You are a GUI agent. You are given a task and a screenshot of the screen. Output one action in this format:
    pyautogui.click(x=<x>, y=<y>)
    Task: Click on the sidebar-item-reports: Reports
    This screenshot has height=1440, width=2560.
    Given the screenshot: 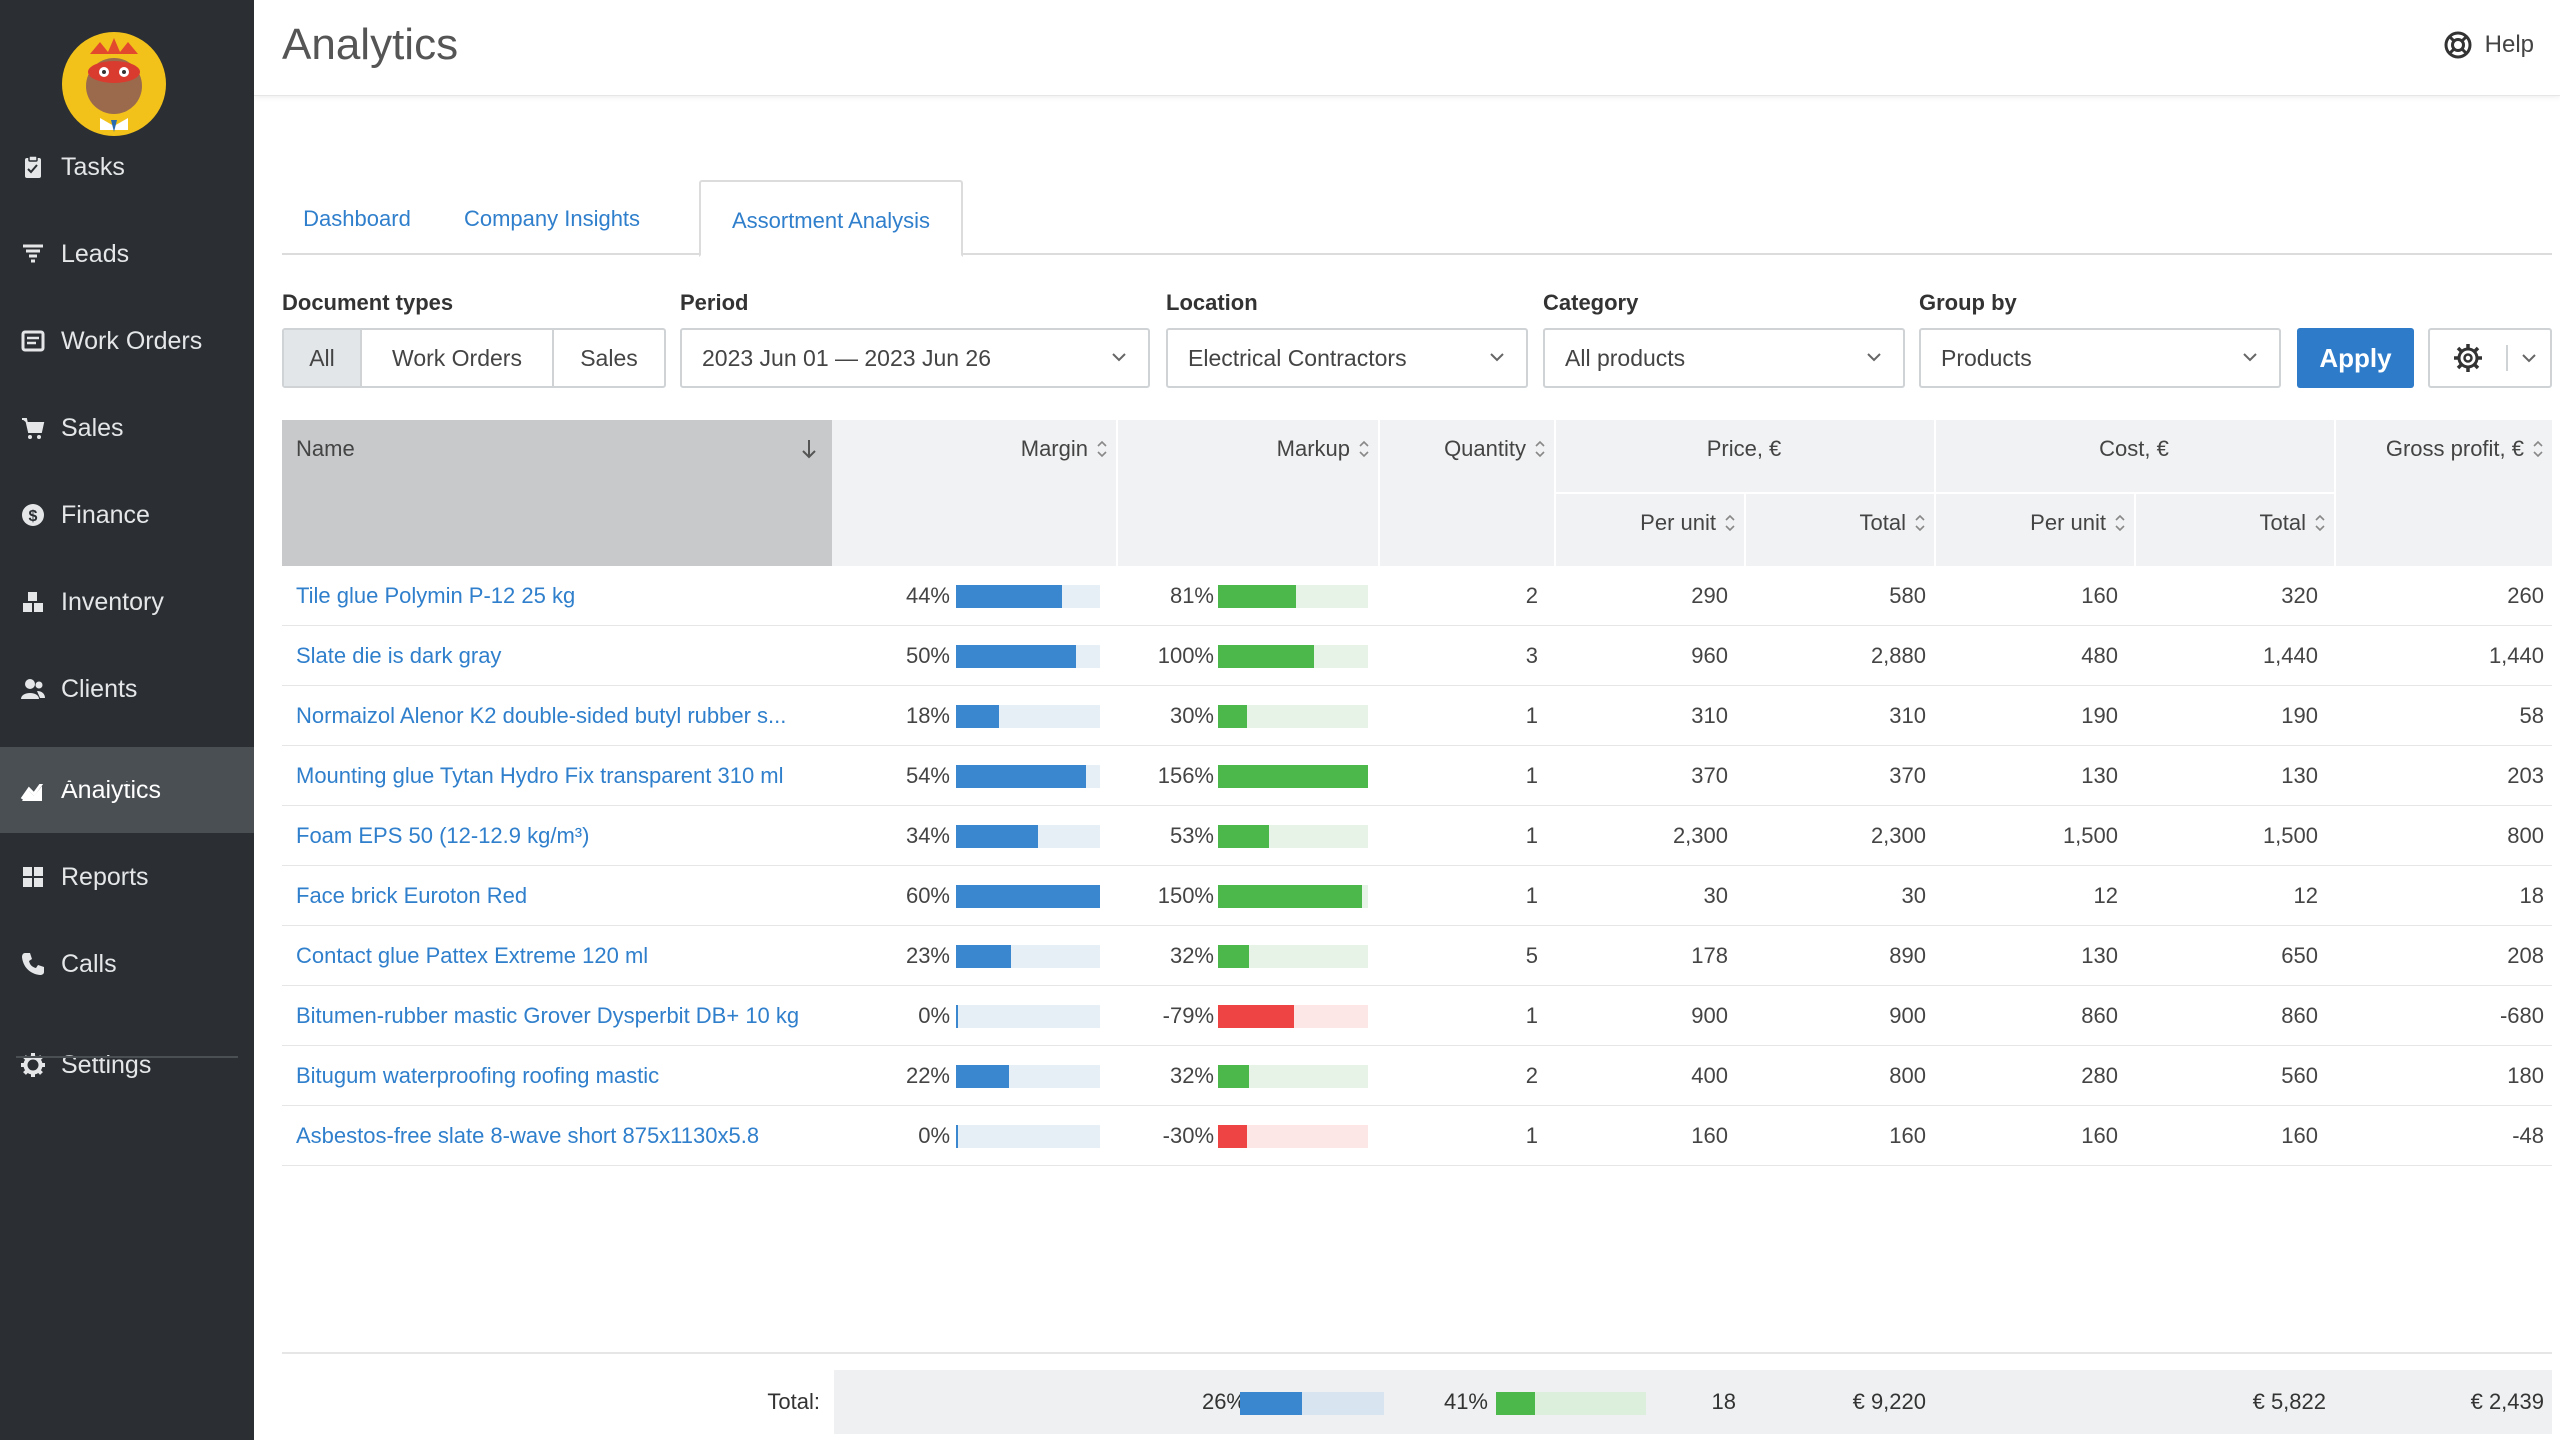 What is the action you would take?
    pyautogui.click(x=127, y=877)
    